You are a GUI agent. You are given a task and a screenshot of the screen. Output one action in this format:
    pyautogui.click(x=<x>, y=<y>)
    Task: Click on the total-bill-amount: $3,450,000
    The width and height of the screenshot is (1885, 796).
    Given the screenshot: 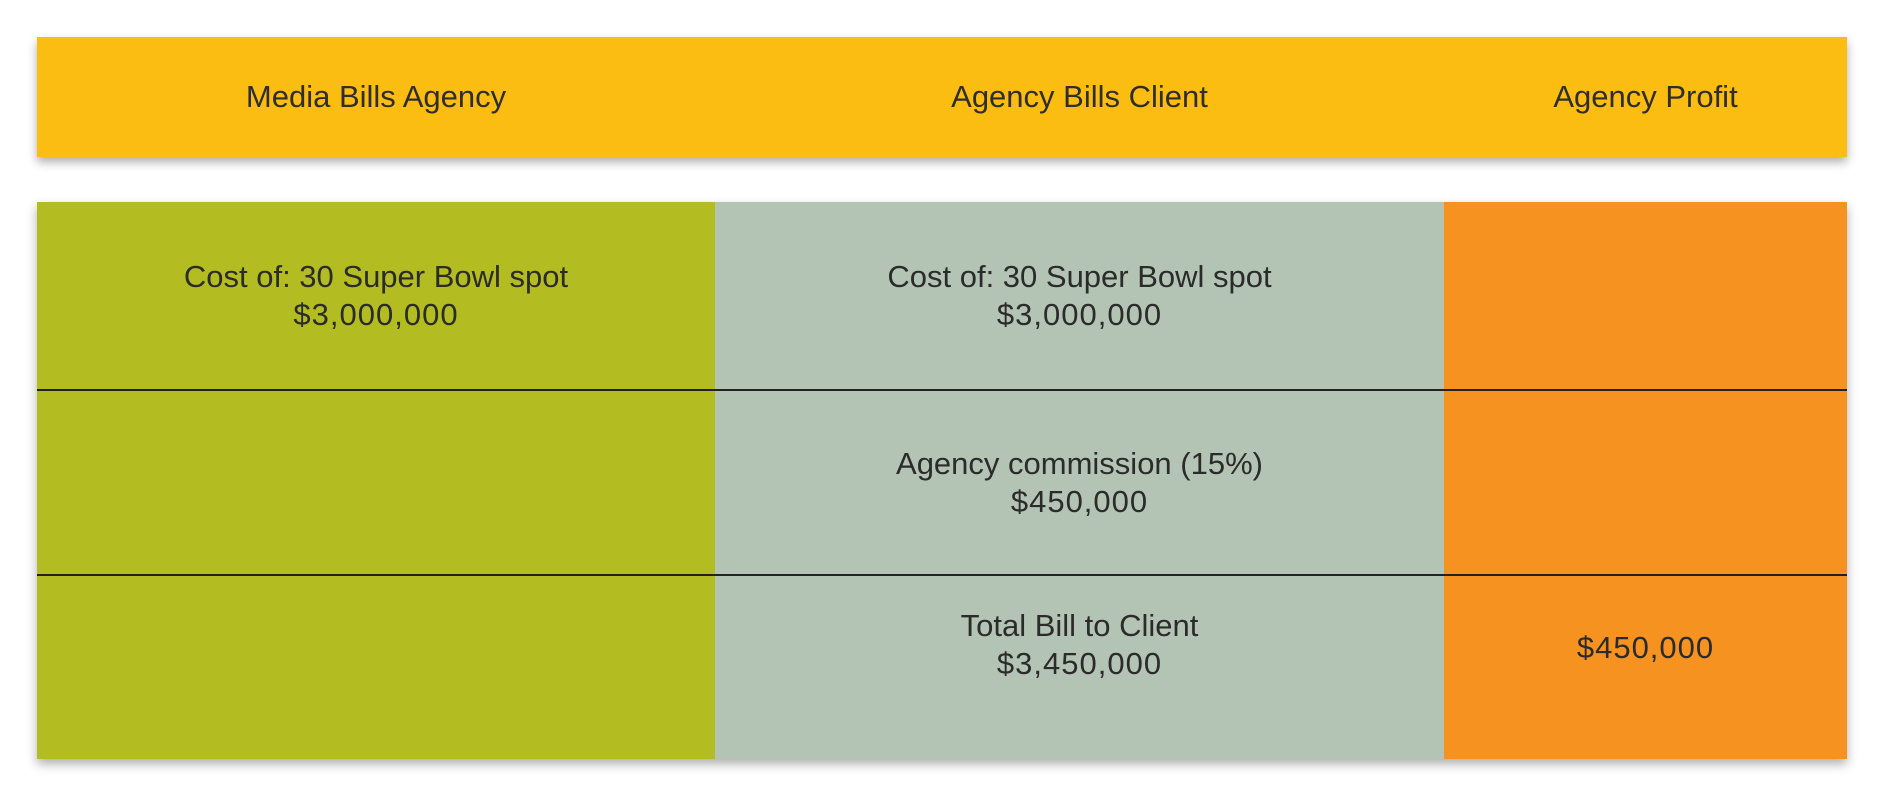 What is the action you would take?
    pyautogui.click(x=1079, y=663)
    